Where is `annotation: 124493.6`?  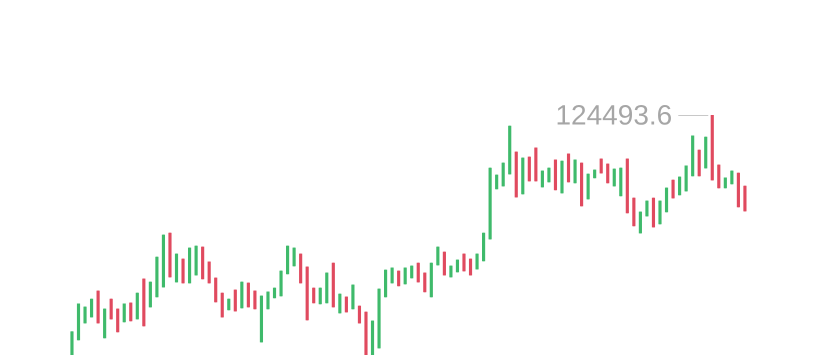 annotation: 124493.6 is located at coordinates (613, 115).